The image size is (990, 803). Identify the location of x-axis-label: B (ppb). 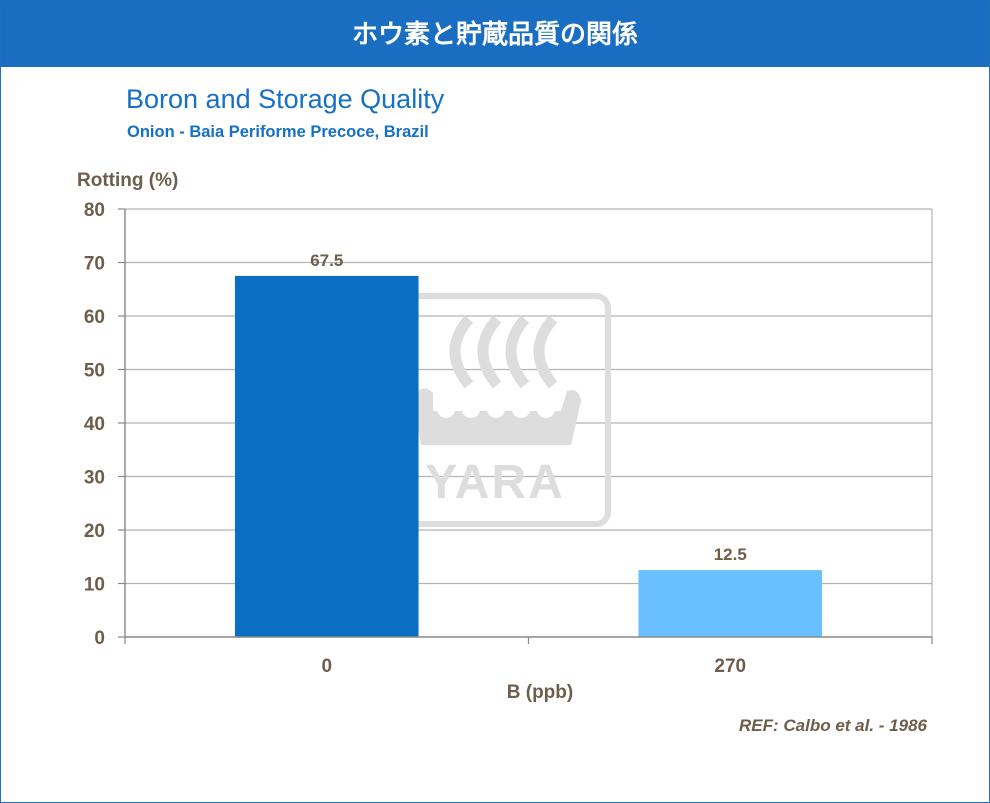
(540, 692).